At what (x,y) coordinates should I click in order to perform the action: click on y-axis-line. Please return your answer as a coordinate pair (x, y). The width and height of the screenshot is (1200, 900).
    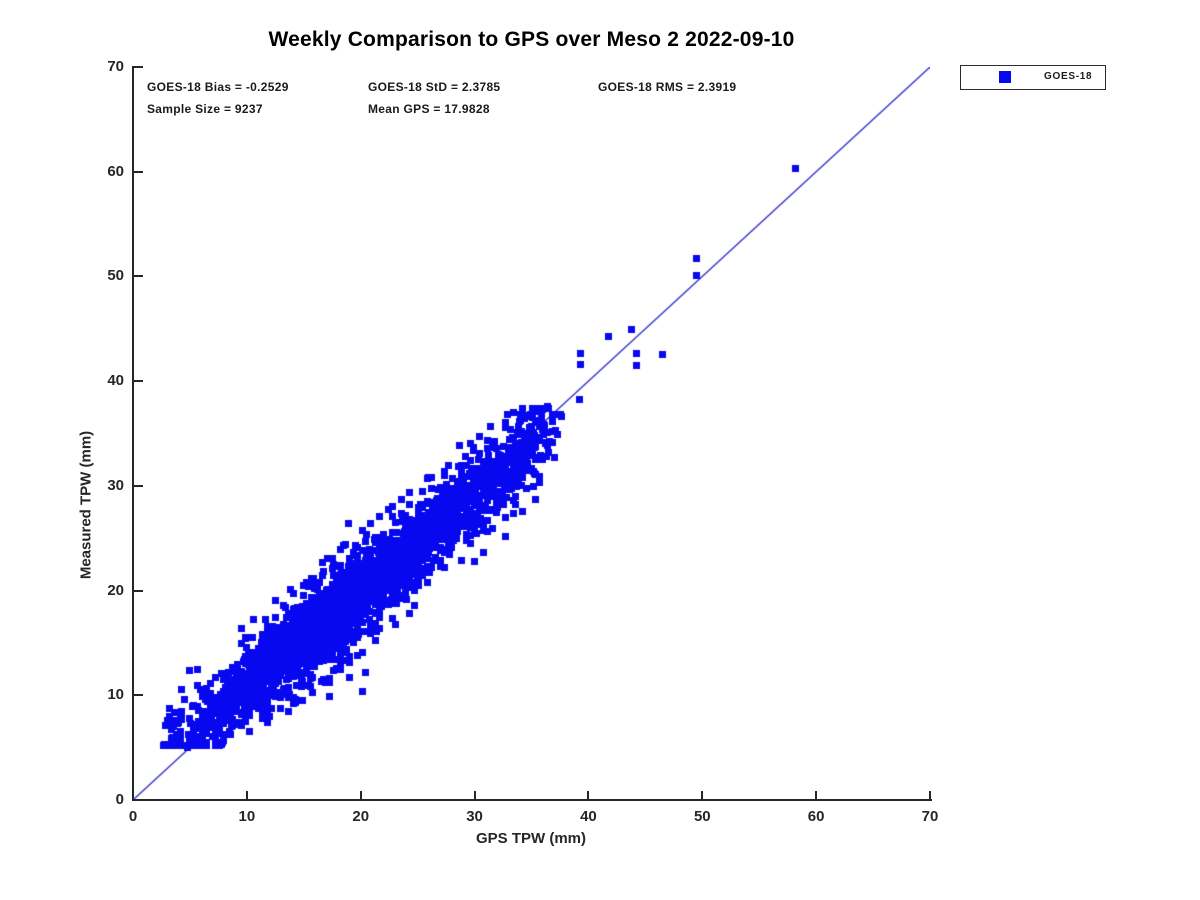
    Looking at the image, I should click on (133, 433).